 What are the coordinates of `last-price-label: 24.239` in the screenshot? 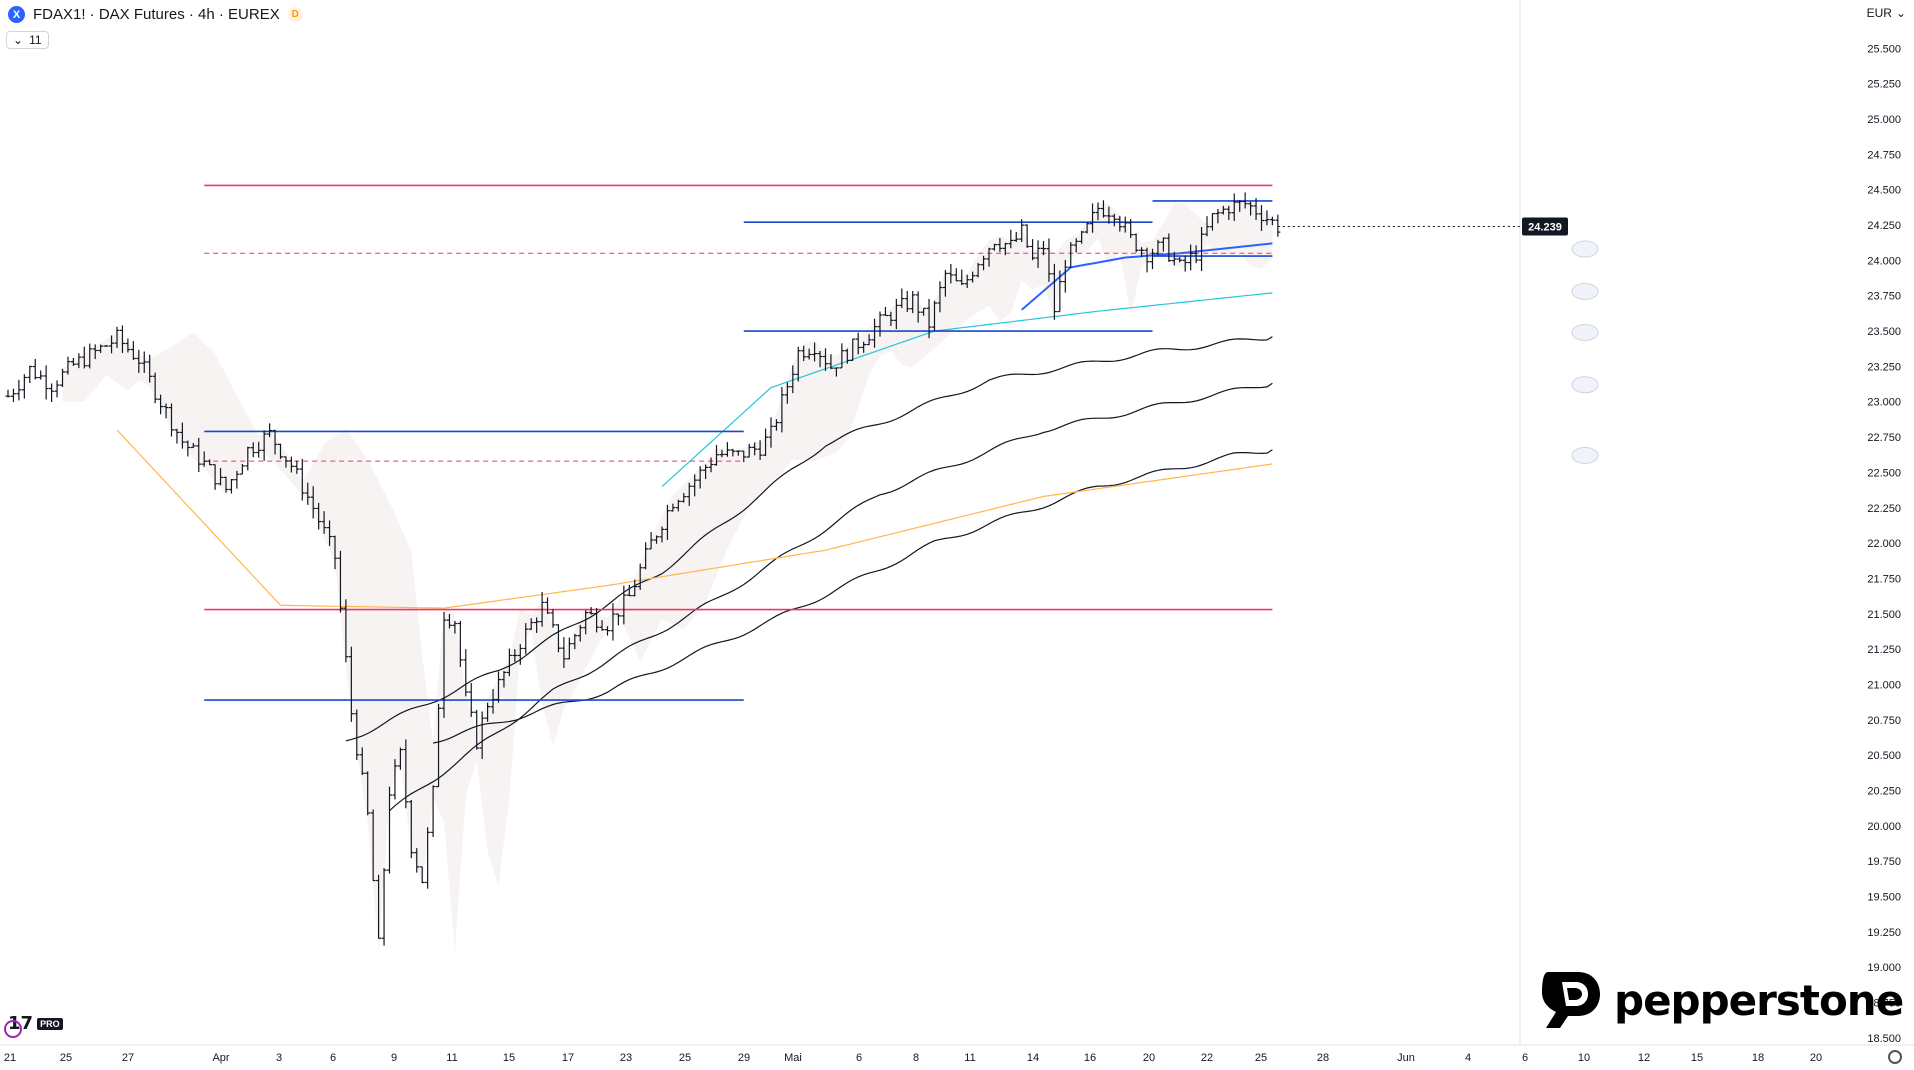 It's located at (1545, 228).